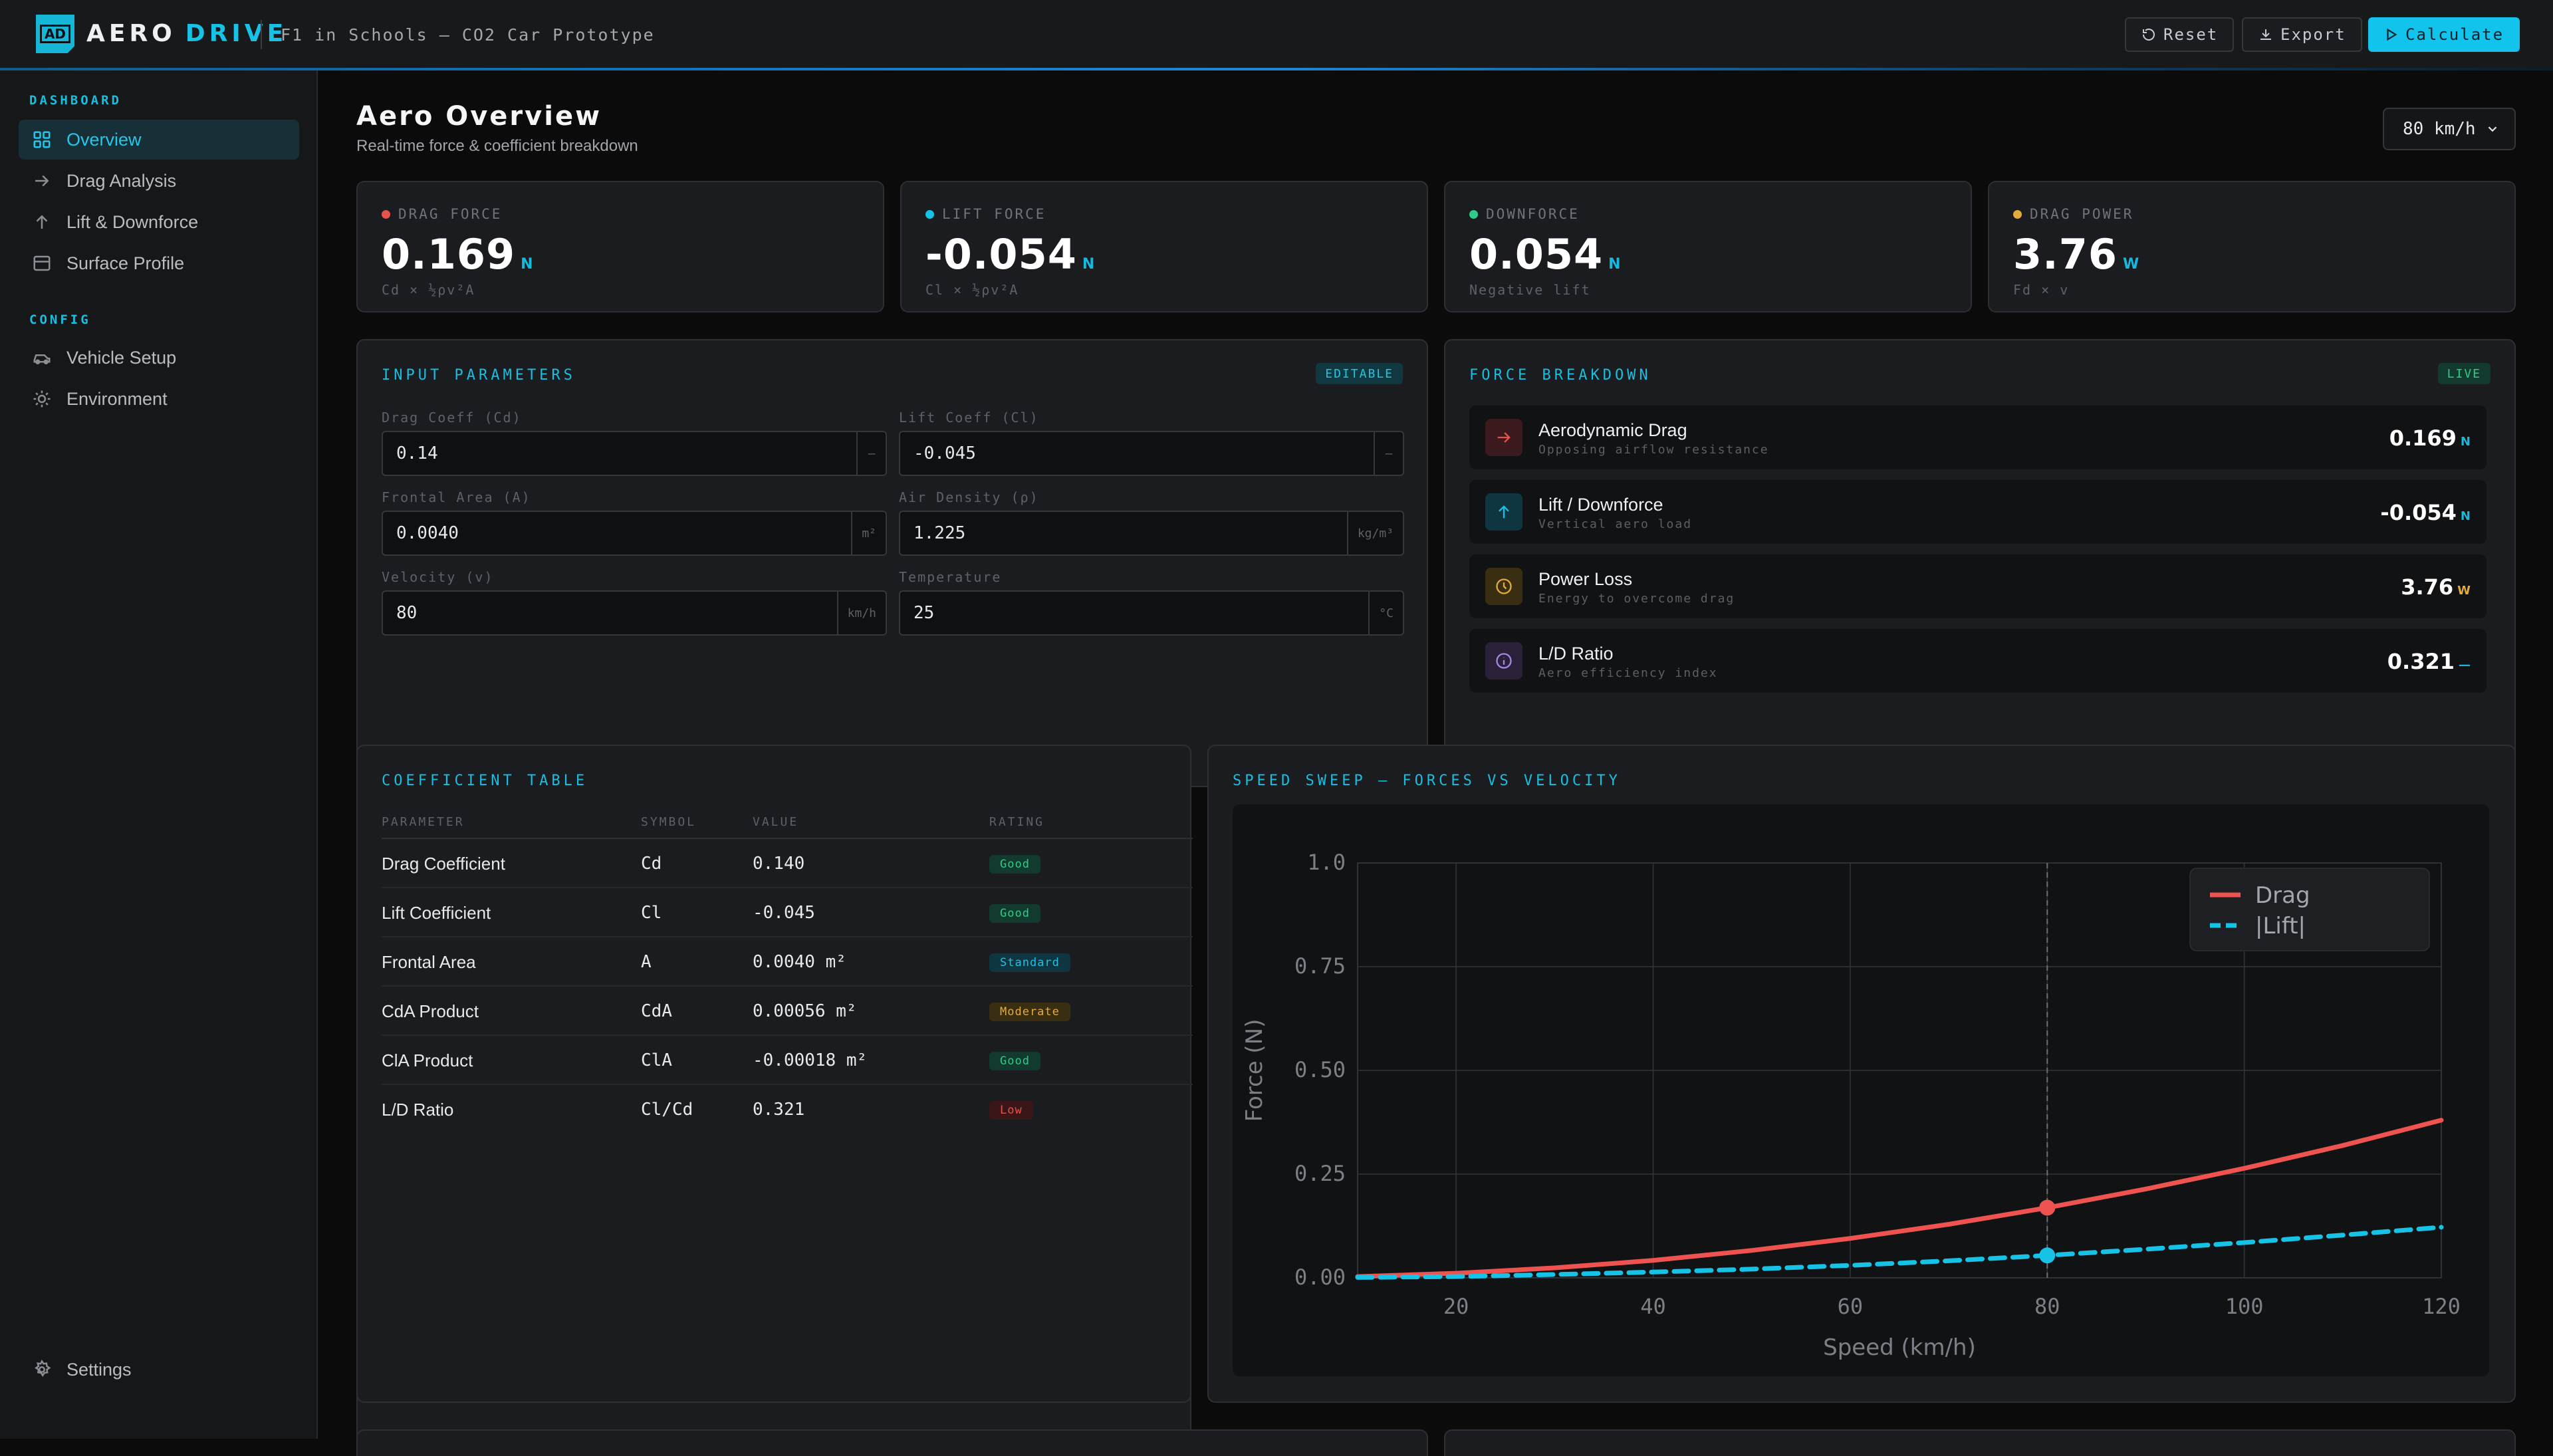  Describe the element at coordinates (1326, 862) in the screenshot. I see `y-tick-label: 1.0` at that location.